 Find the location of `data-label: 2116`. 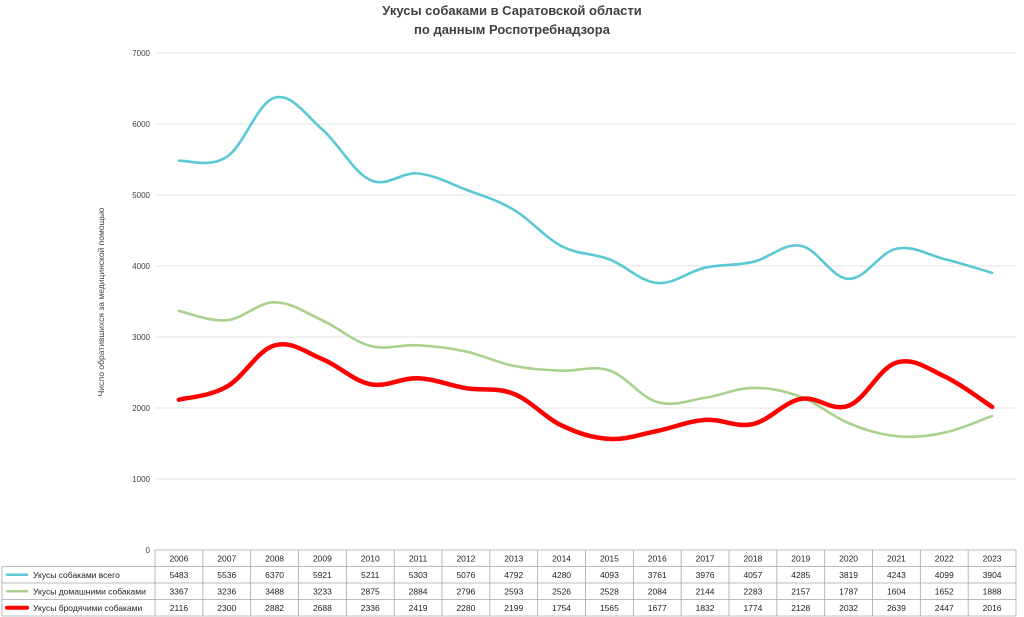

data-label: 2116 is located at coordinates (179, 608).